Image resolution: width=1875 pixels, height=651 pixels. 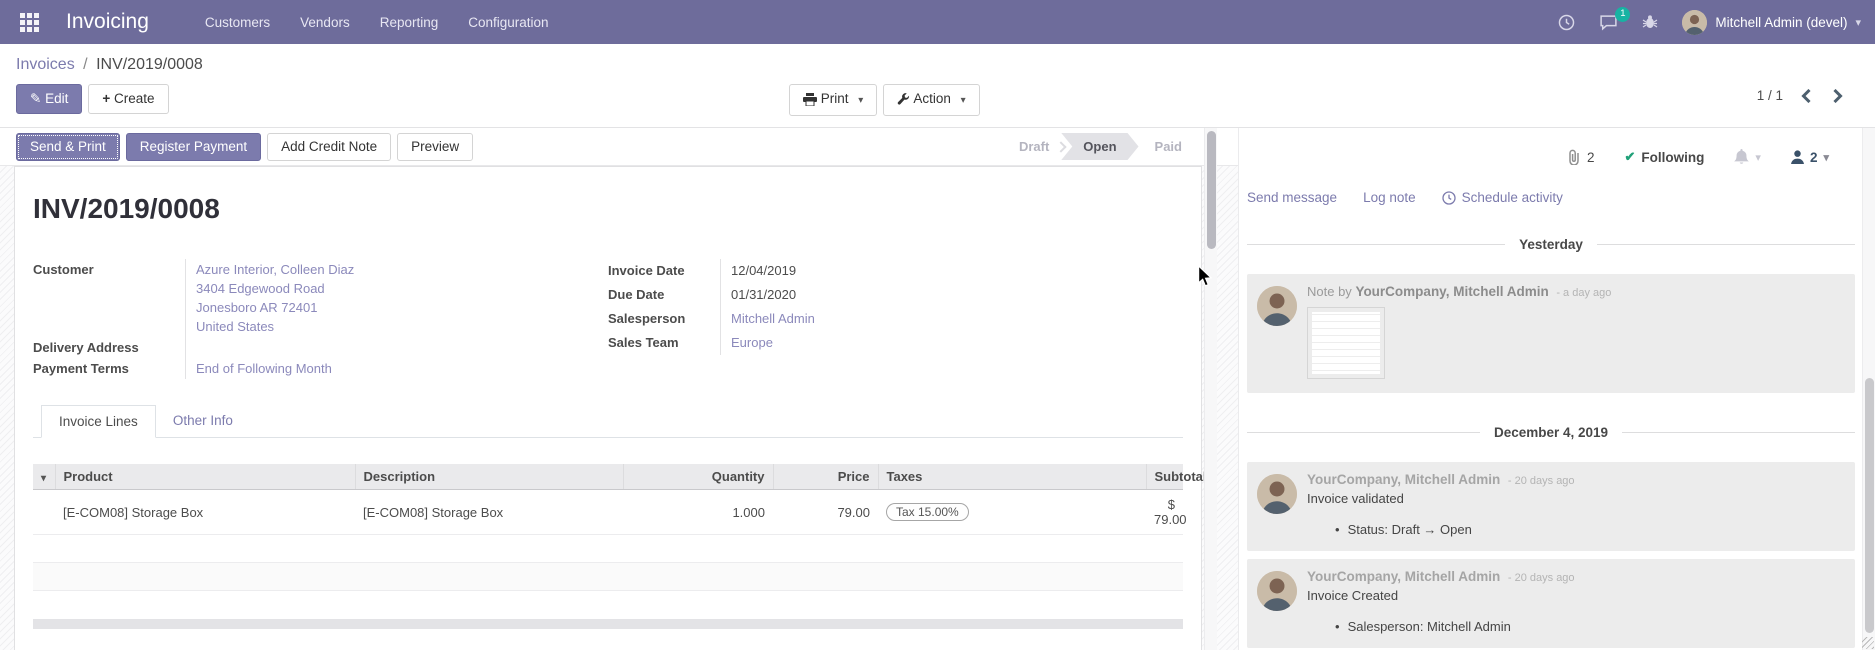 What do you see at coordinates (1168, 146) in the screenshot?
I see `state-paid: Paid` at bounding box center [1168, 146].